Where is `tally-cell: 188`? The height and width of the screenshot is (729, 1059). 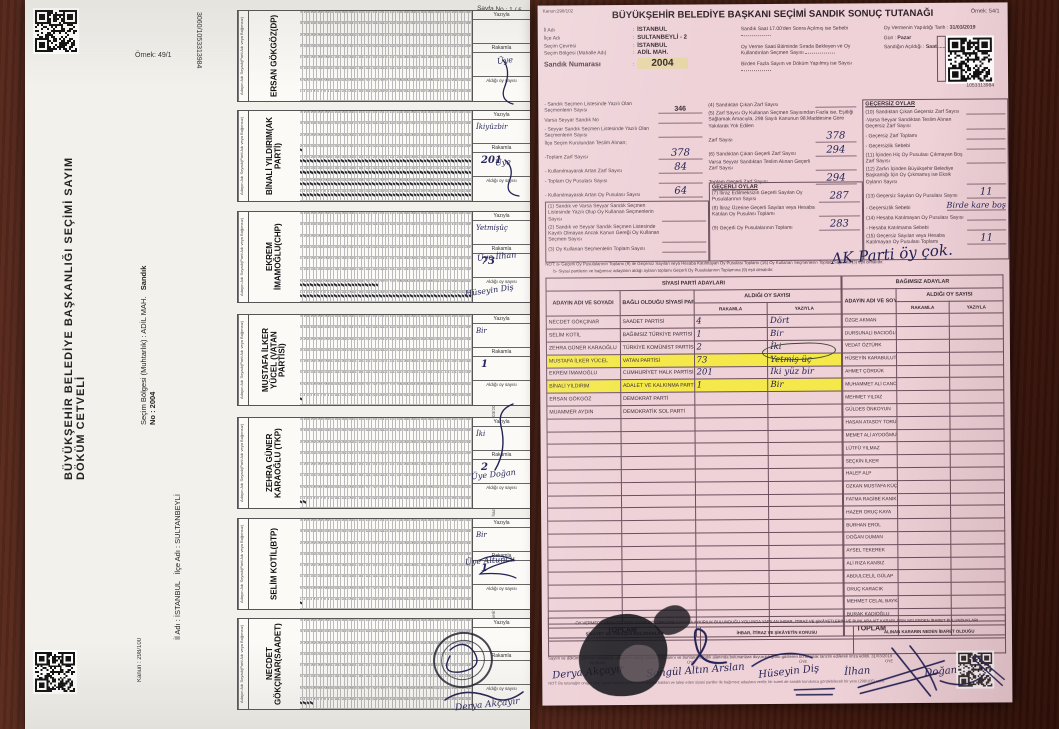 tally-cell: 188 is located at coordinates (429, 162).